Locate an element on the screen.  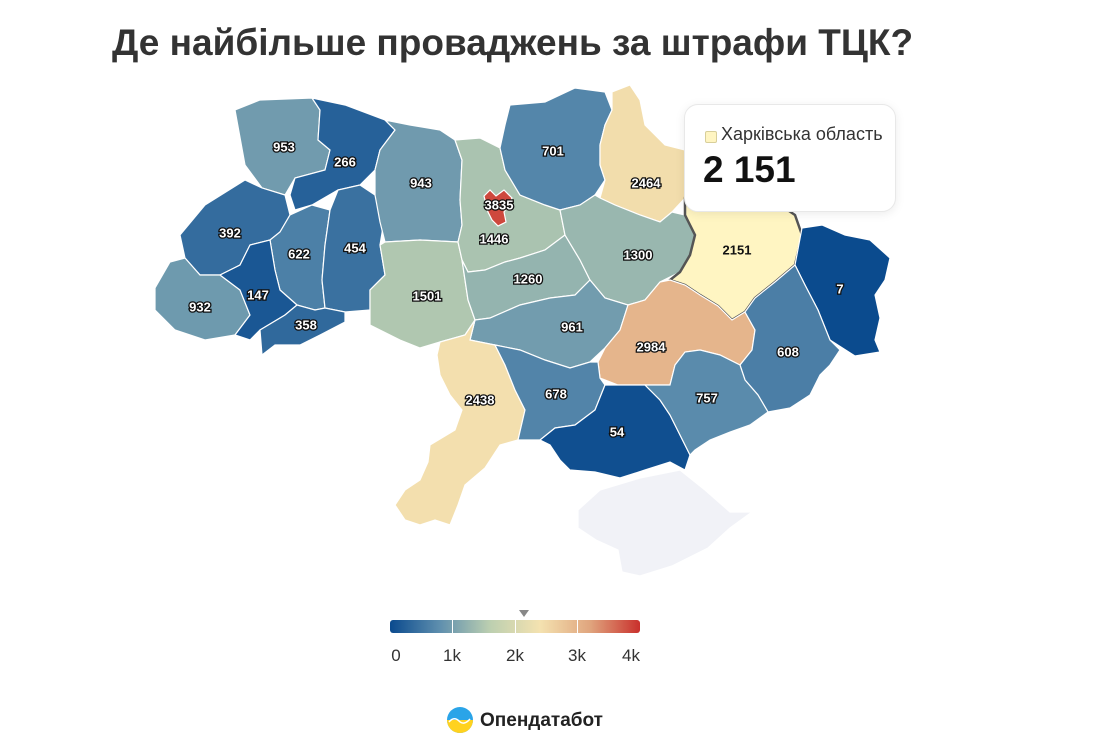
legend-tick-label: 1k is located at coordinates (452, 655).